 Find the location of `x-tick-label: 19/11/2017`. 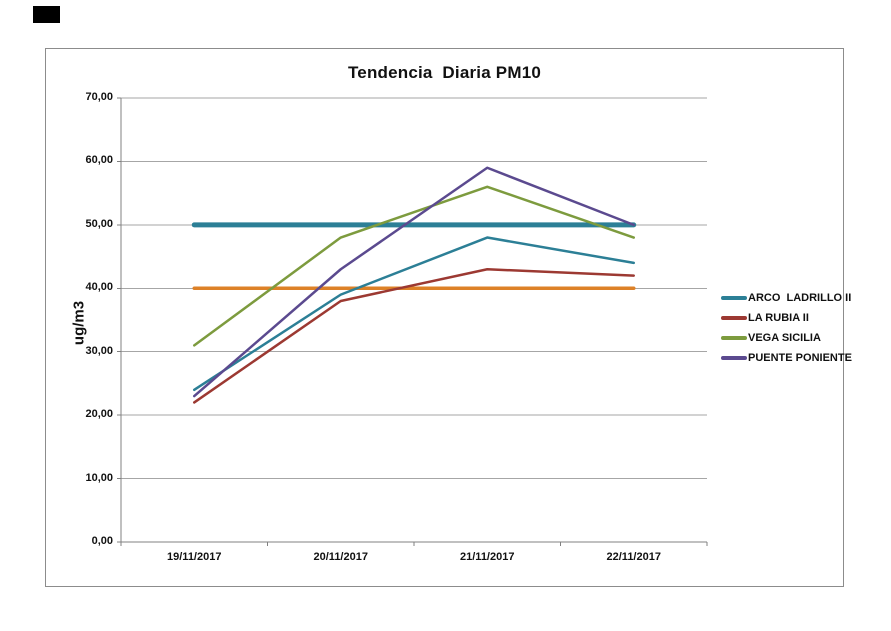

x-tick-label: 19/11/2017 is located at coordinates (194, 557).